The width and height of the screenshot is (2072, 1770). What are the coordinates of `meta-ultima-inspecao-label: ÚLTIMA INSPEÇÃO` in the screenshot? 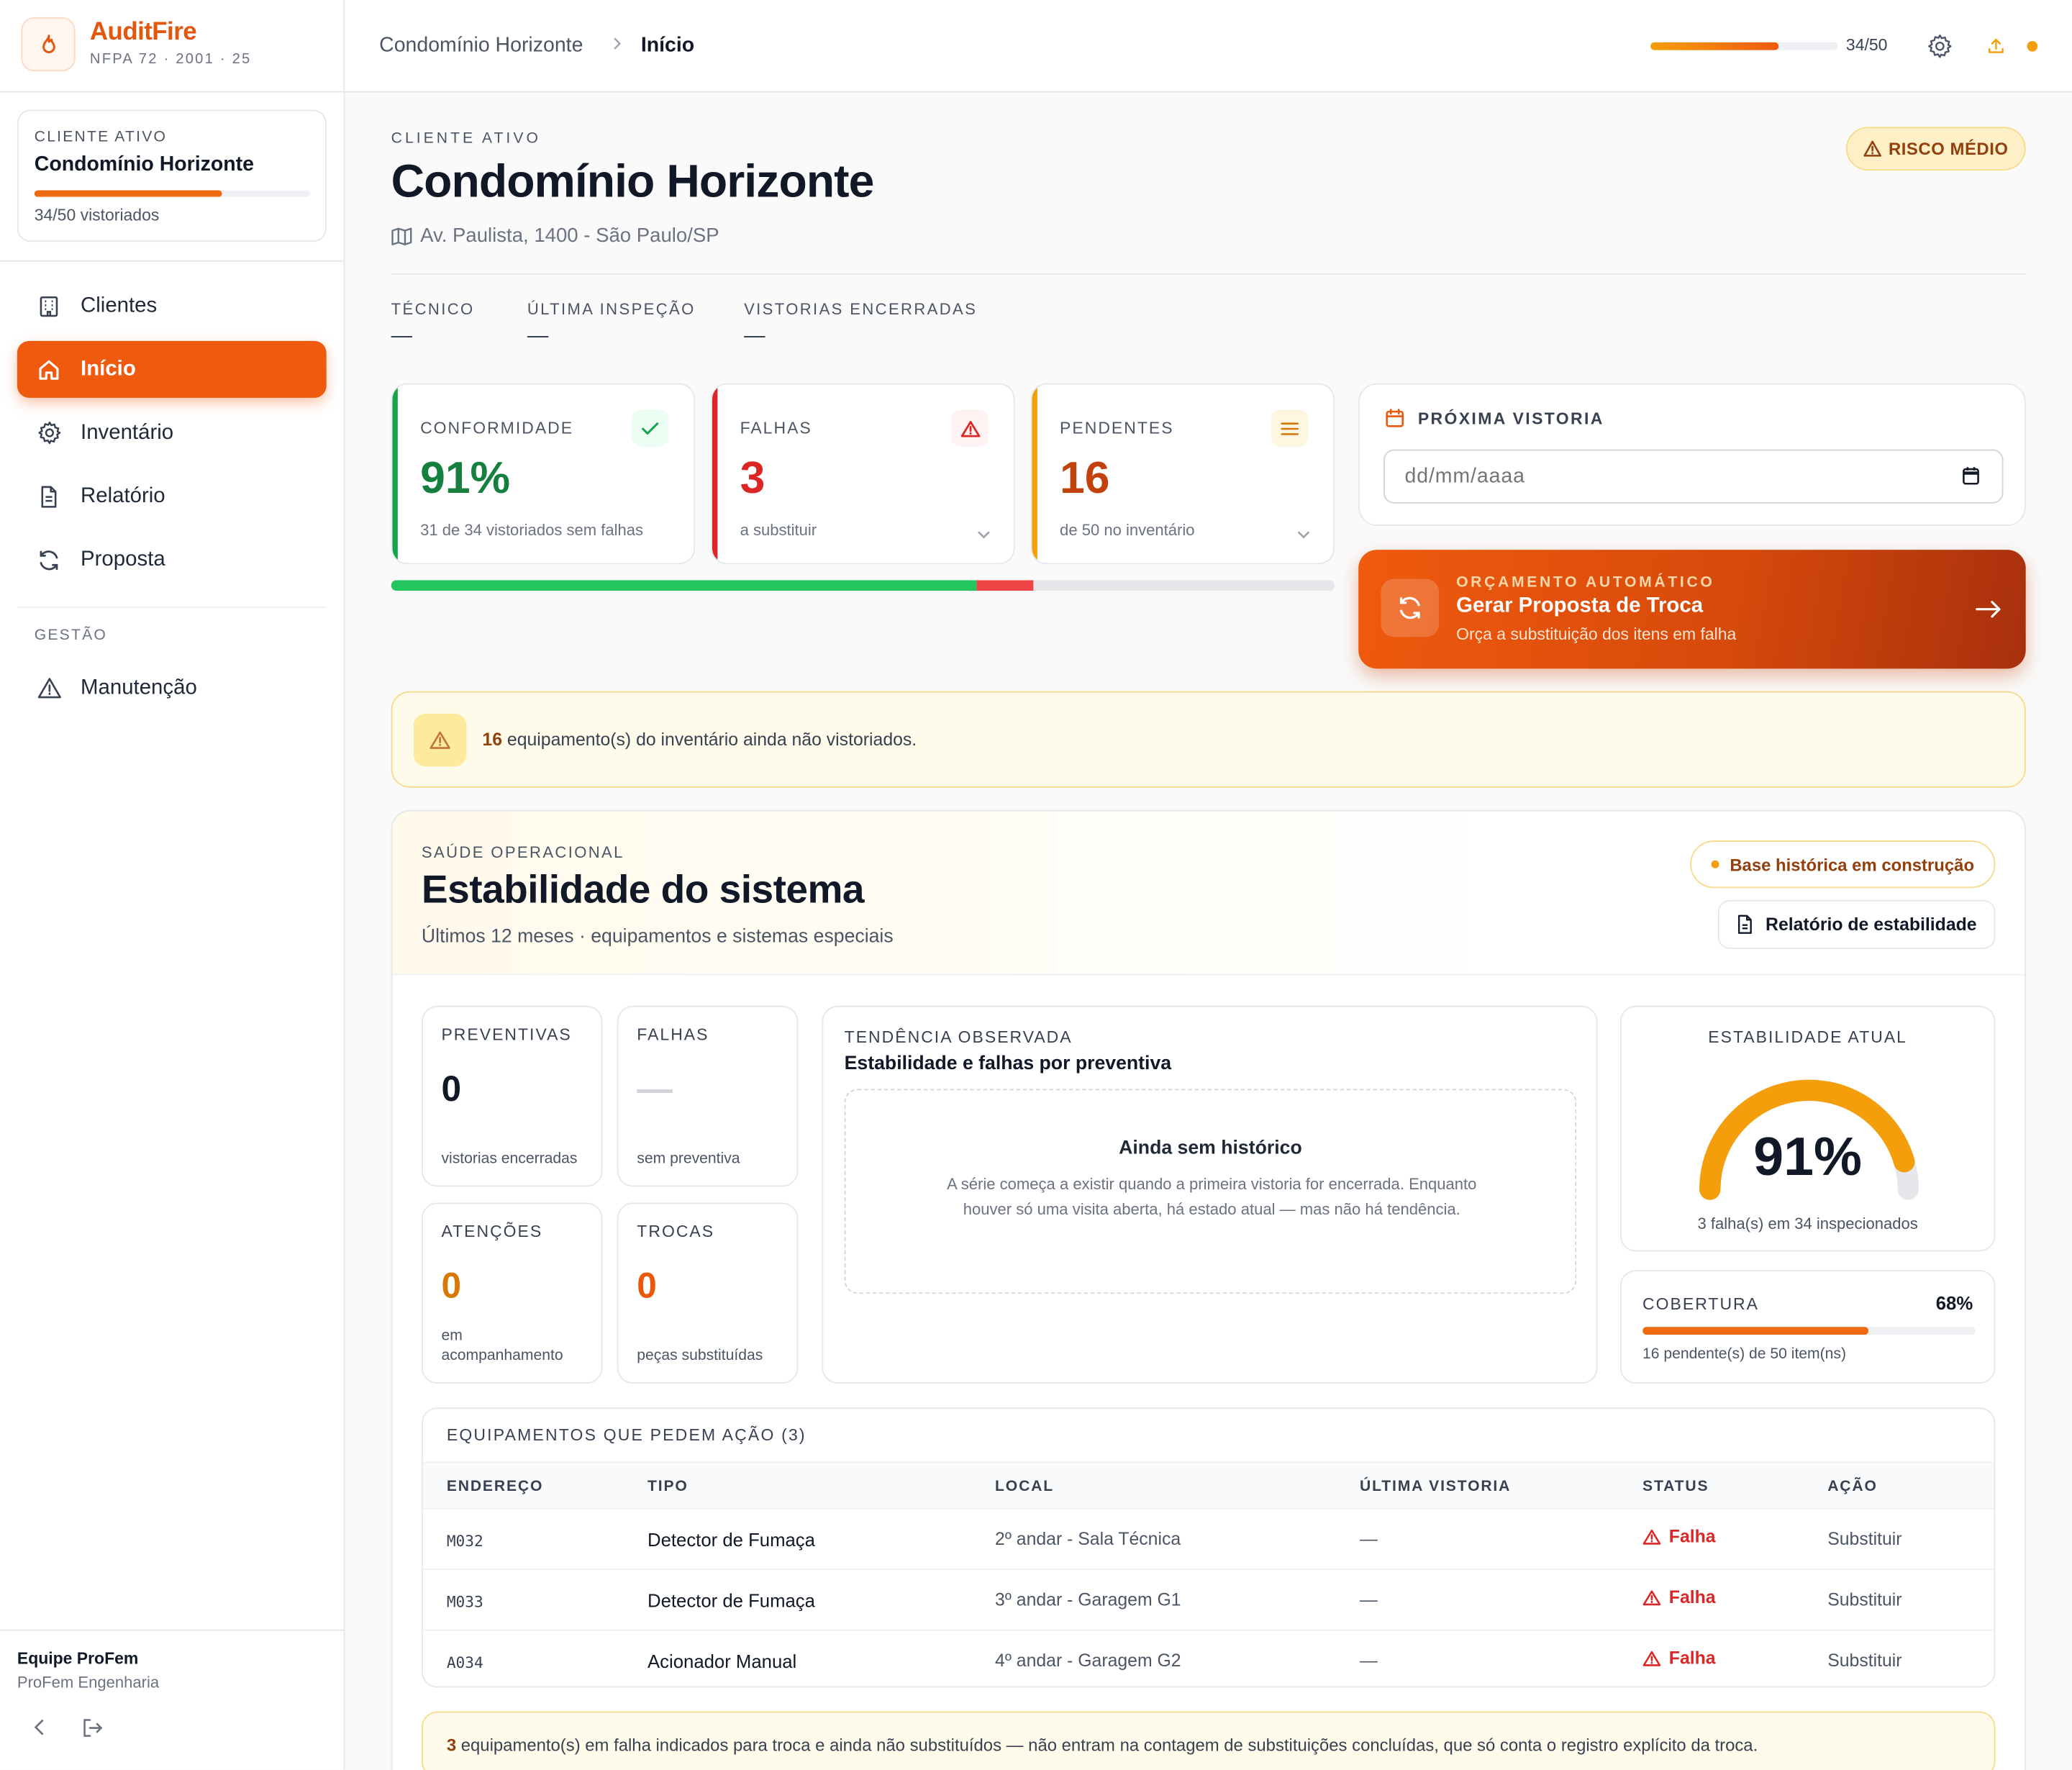 It's located at (612, 309).